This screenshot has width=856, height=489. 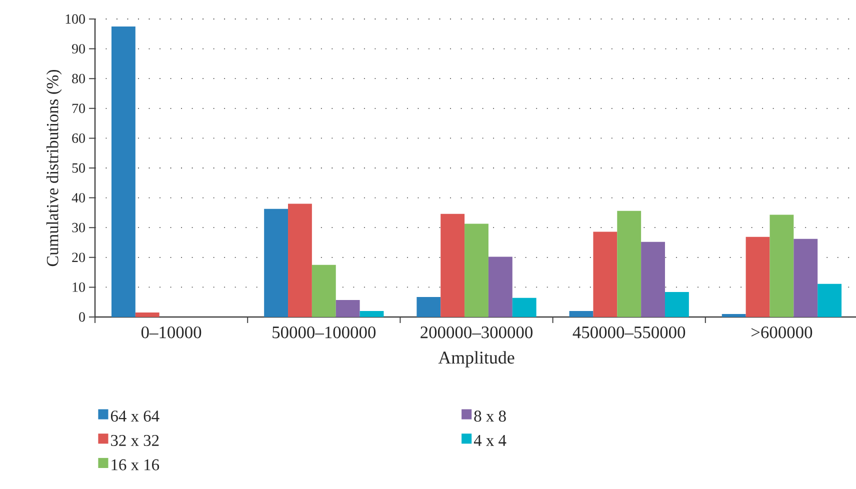 What do you see at coordinates (490, 440) in the screenshot?
I see `legend-label: 4 x 4` at bounding box center [490, 440].